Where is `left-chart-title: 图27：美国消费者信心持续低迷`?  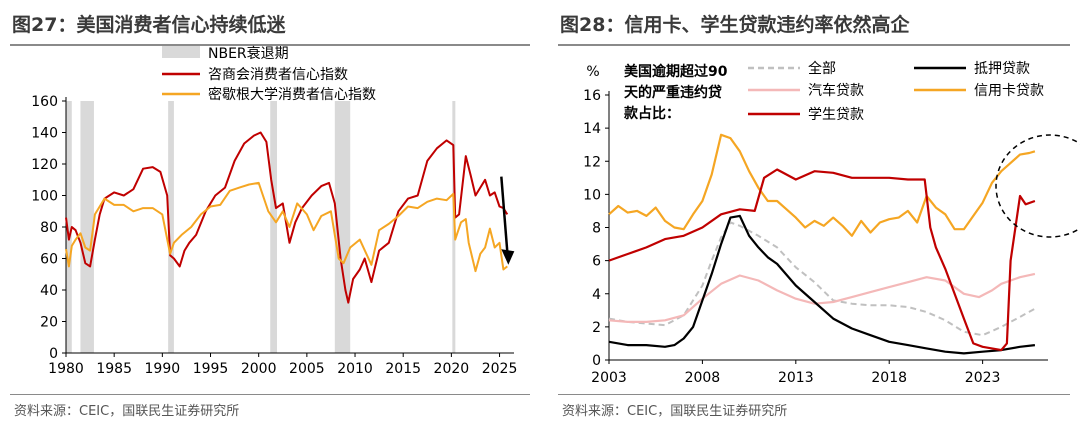 left-chart-title: 图27：美国消费者信心持续低迷 is located at coordinates (149, 25).